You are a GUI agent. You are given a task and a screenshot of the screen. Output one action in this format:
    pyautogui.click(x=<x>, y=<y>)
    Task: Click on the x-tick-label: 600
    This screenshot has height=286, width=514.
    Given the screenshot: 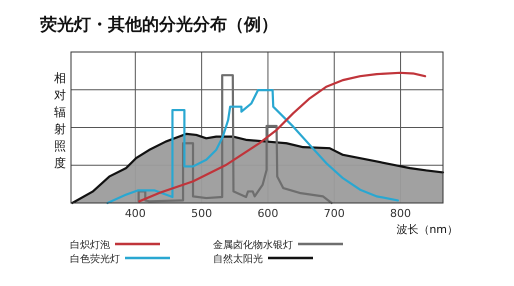 What is the action you would take?
    pyautogui.click(x=267, y=213)
    